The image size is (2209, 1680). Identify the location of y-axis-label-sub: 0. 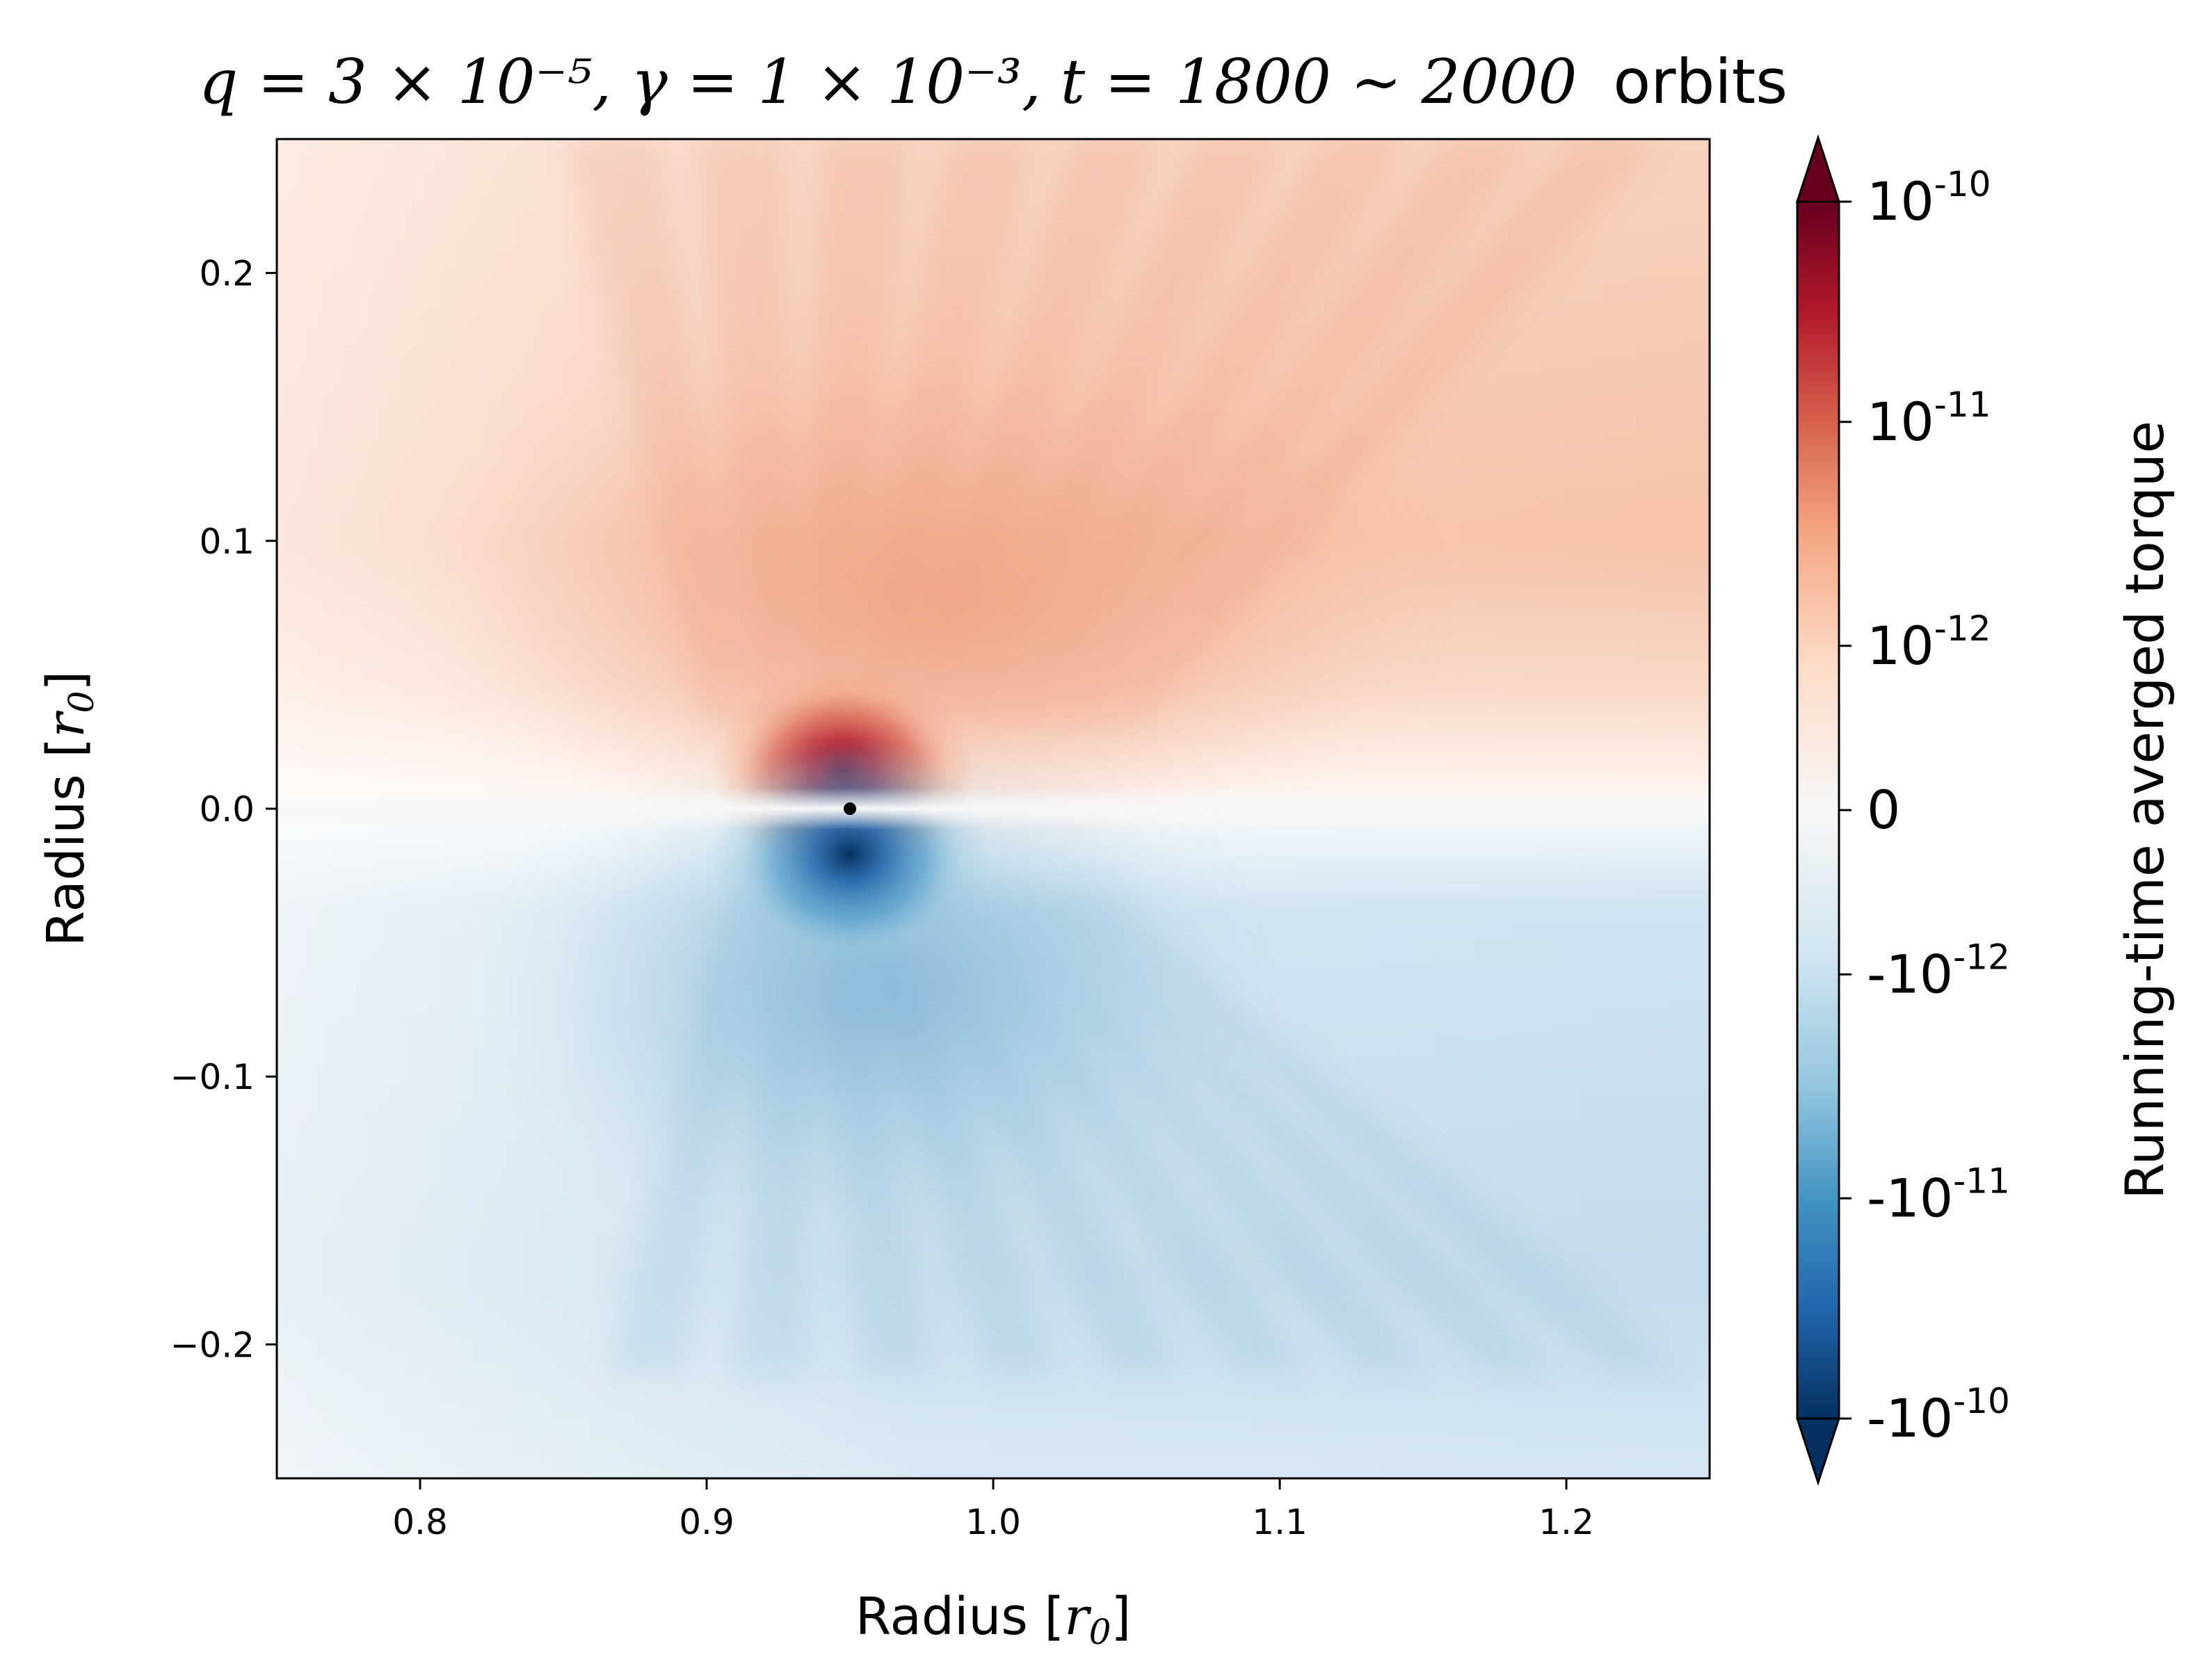
(81, 702).